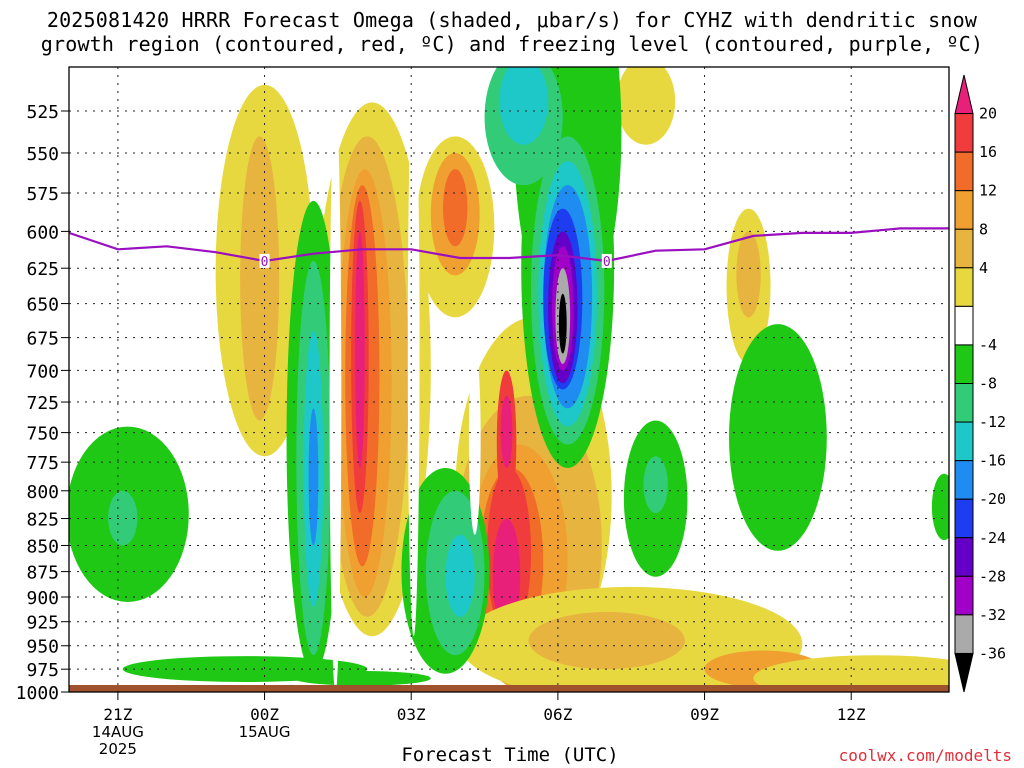 The image size is (1024, 768). What do you see at coordinates (118, 732) in the screenshot?
I see `x-tick-date: 14AUG` at bounding box center [118, 732].